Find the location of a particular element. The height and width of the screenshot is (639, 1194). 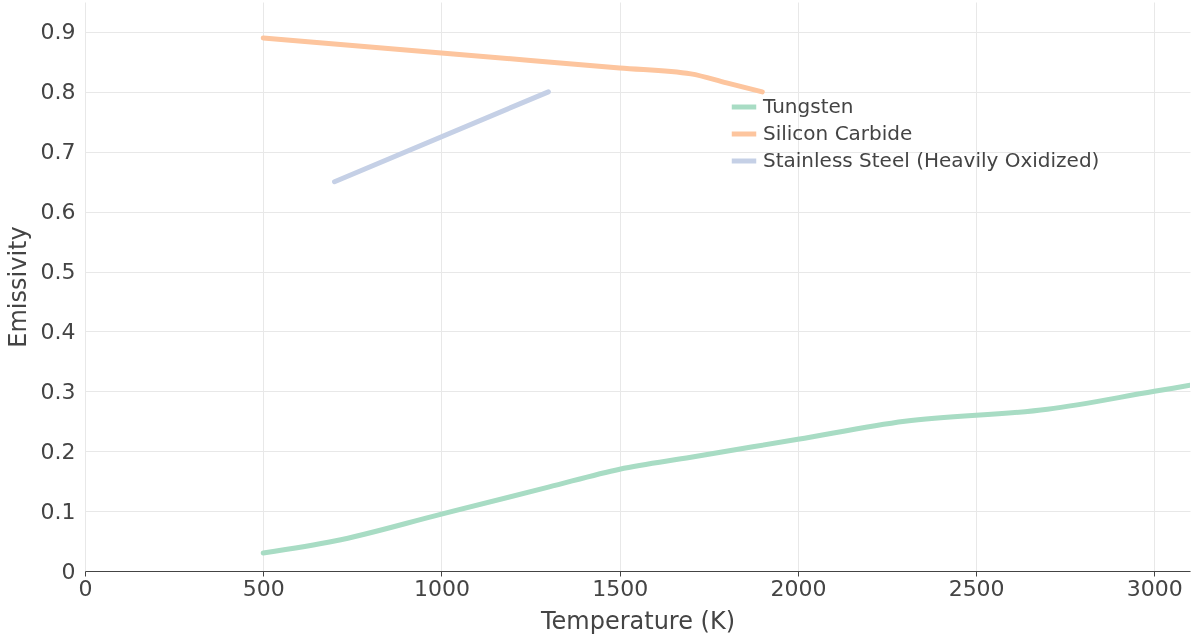

y-tick-label: 0.2 is located at coordinates (58, 451).